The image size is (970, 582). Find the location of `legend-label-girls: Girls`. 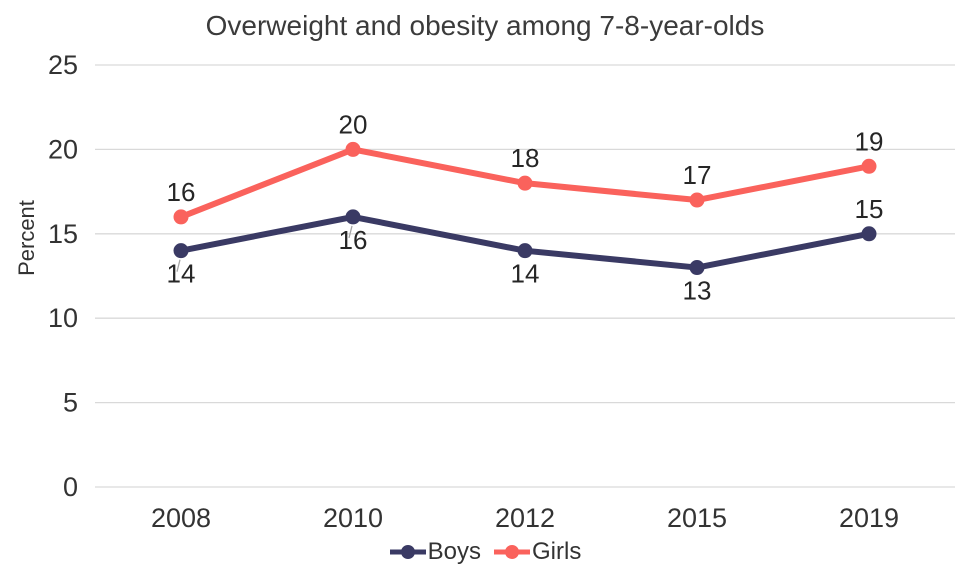

legend-label-girls: Girls is located at coordinates (557, 551).